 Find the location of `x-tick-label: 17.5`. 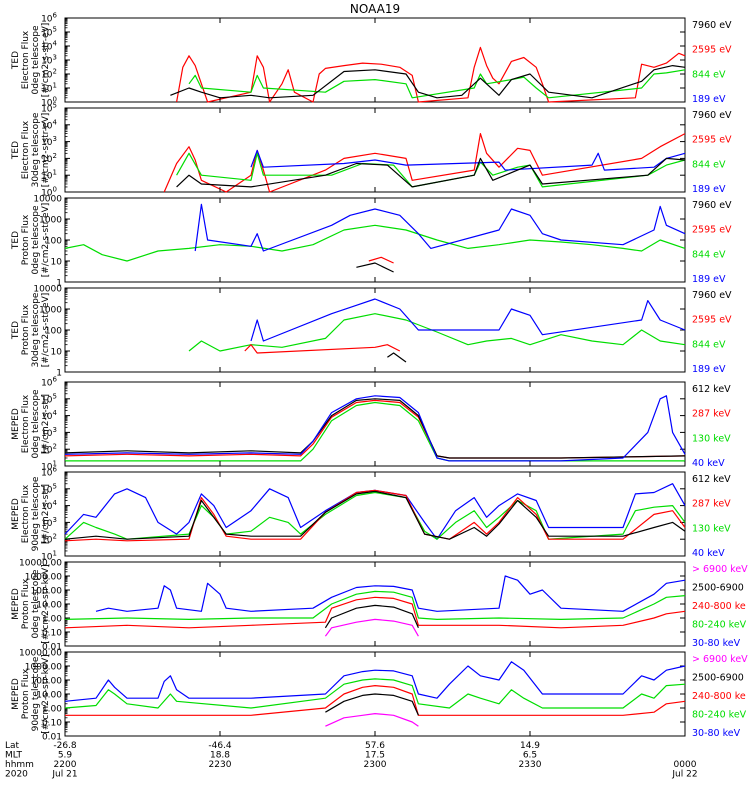

x-tick-label: 17.5 is located at coordinates (375, 756).